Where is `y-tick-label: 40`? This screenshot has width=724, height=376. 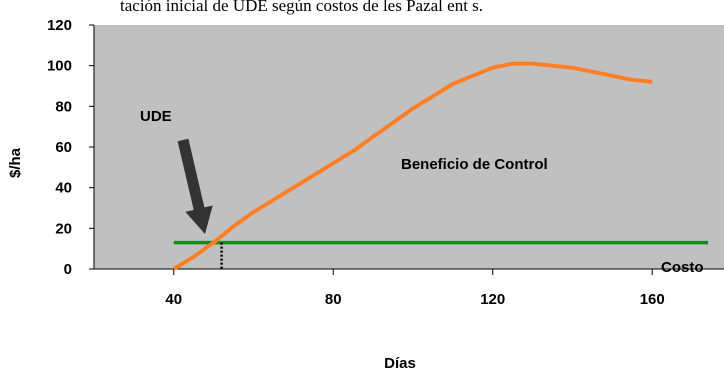 y-tick-label: 40 is located at coordinates (63, 188).